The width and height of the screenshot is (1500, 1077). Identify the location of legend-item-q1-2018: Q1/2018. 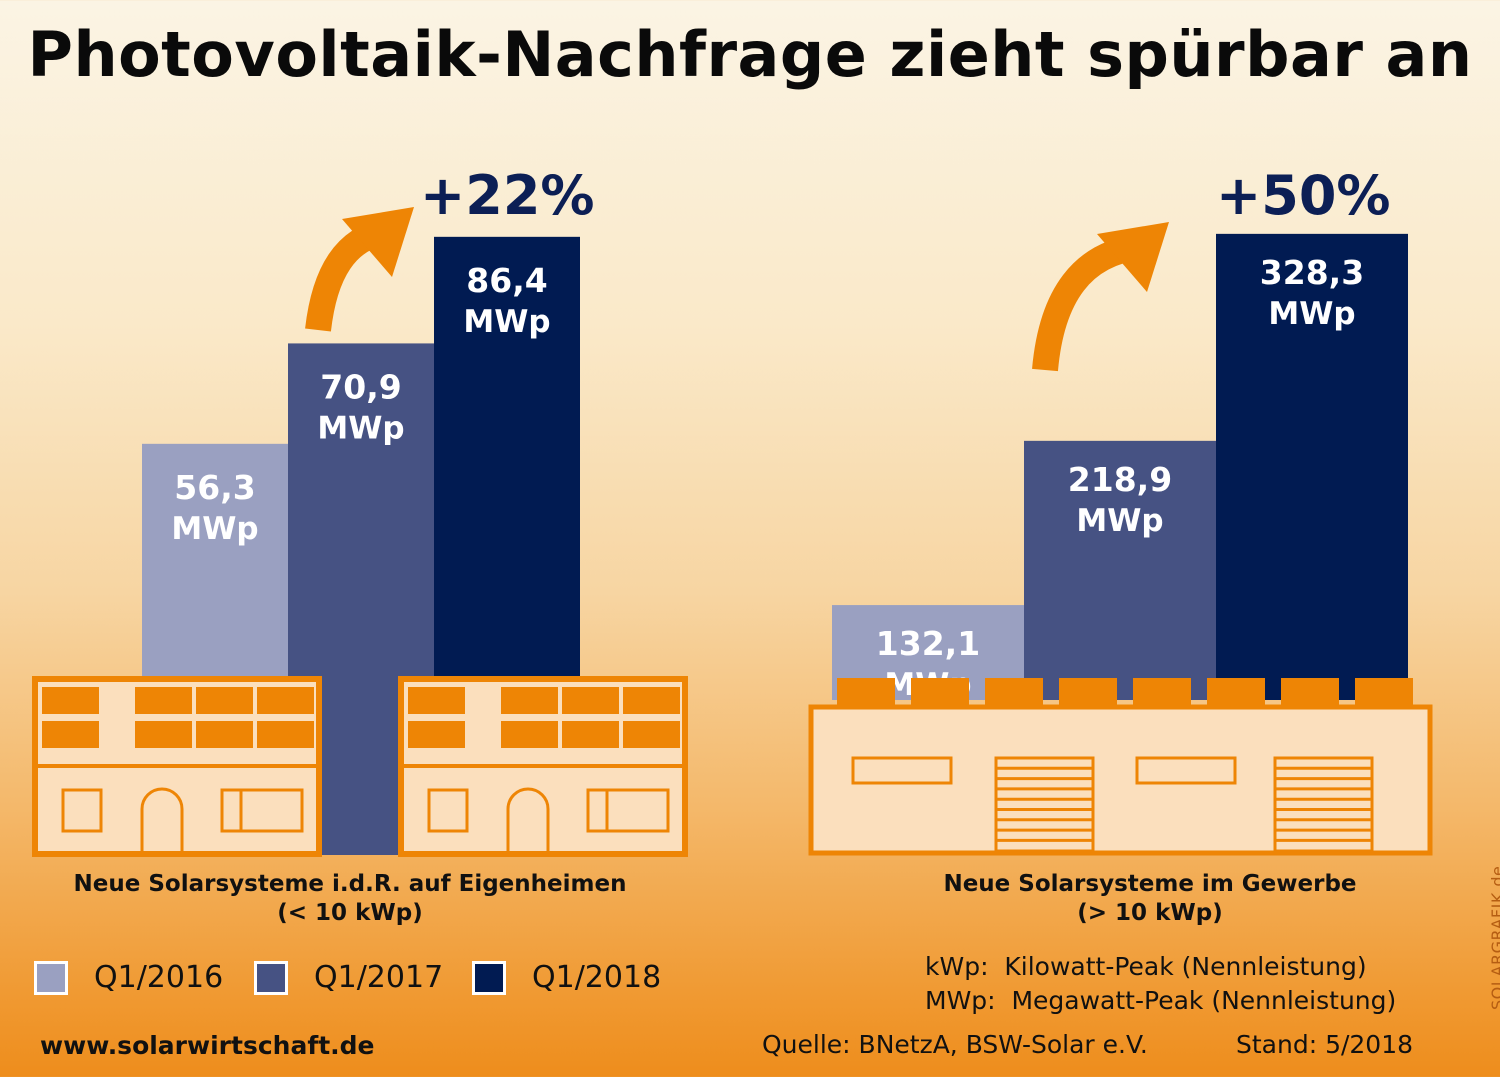
(566, 977).